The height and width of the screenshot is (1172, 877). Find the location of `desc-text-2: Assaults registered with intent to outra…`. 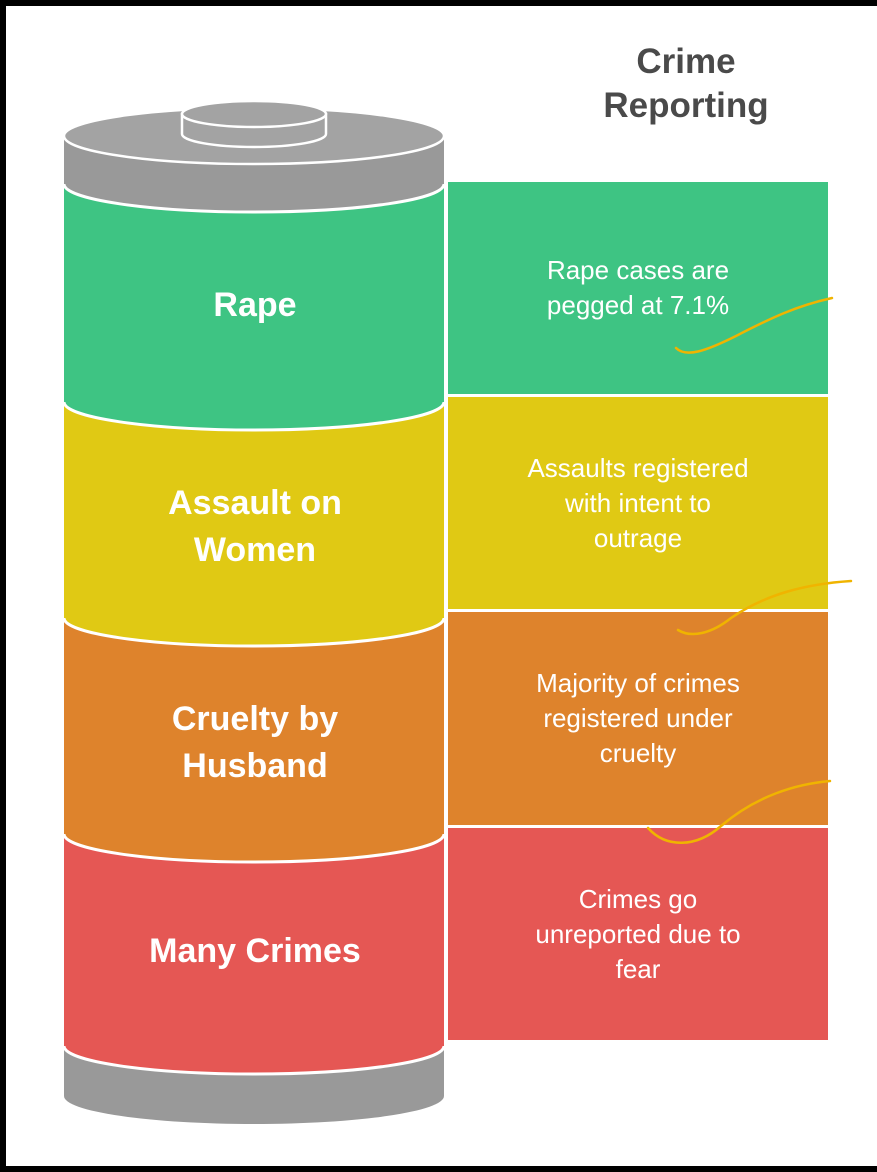

desc-text-2: Assaults registered with intent to outra… is located at coordinates (638, 502).